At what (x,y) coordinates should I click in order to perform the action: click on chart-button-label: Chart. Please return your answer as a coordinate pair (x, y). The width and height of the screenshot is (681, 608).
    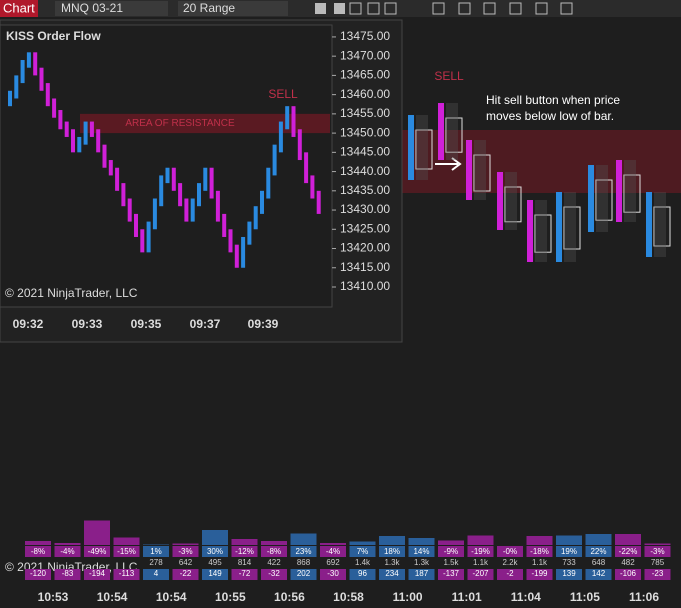
    Looking at the image, I should click on (19, 7).